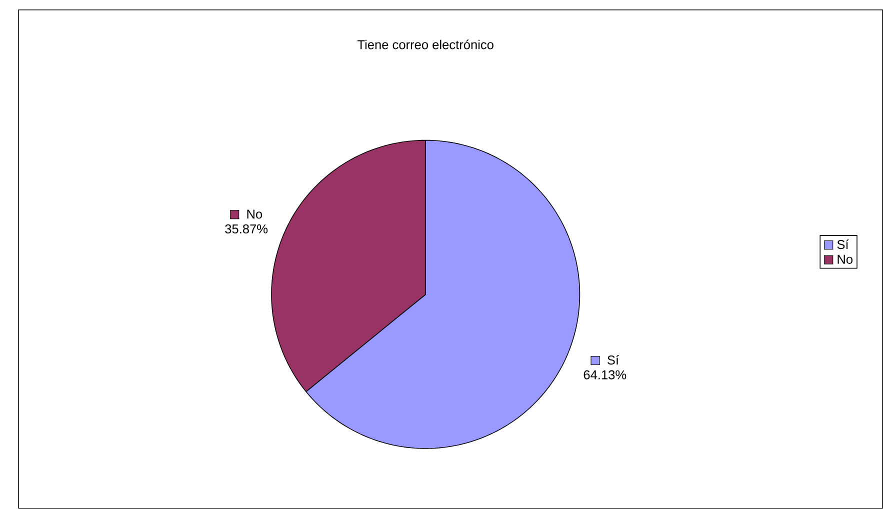 Image resolution: width=883 pixels, height=509 pixels. Describe the element at coordinates (845, 259) in the screenshot. I see `category-label: No` at that location.